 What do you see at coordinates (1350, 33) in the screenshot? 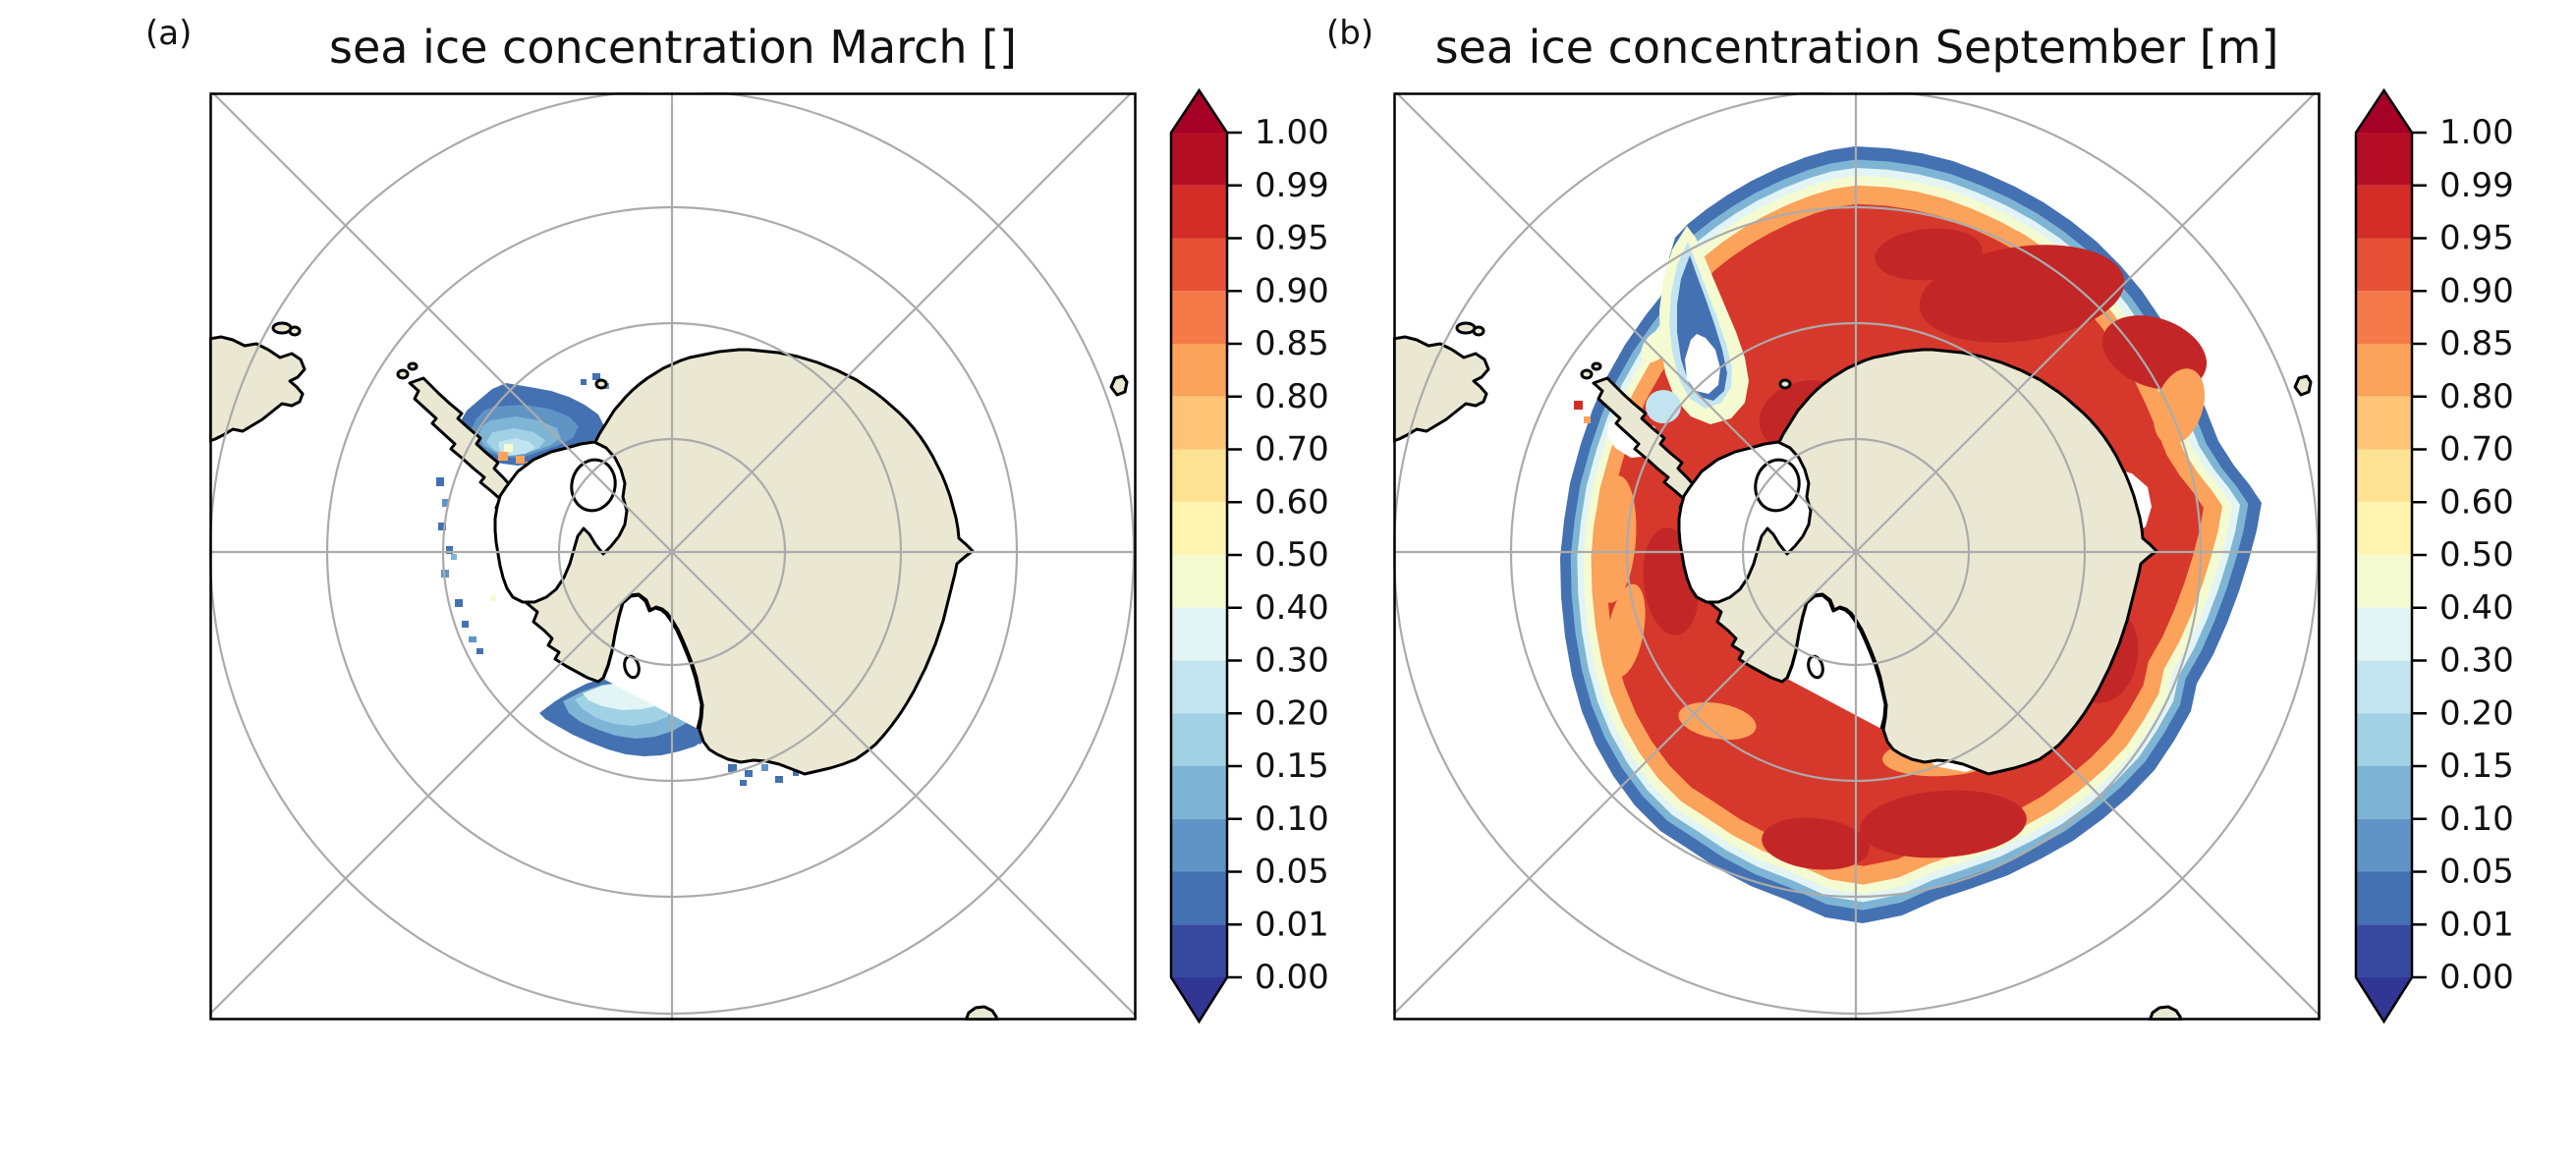
I see `panel-b-label: (b)` at bounding box center [1350, 33].